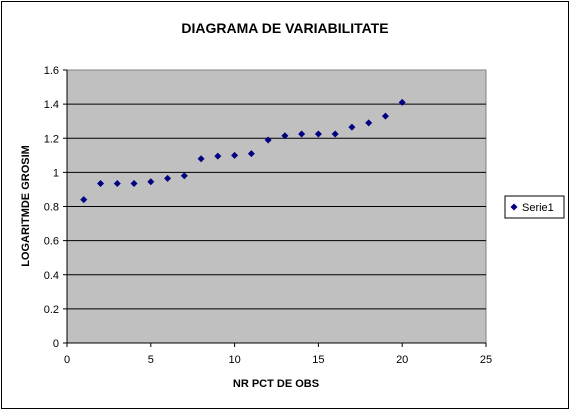 This screenshot has height=412, width=572. I want to click on legend-marker, so click(514, 207).